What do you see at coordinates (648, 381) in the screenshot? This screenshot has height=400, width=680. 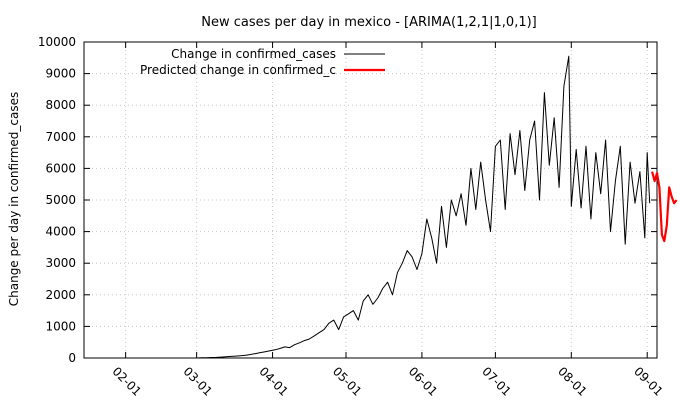 I see `x-tick-label: 09-01` at bounding box center [648, 381].